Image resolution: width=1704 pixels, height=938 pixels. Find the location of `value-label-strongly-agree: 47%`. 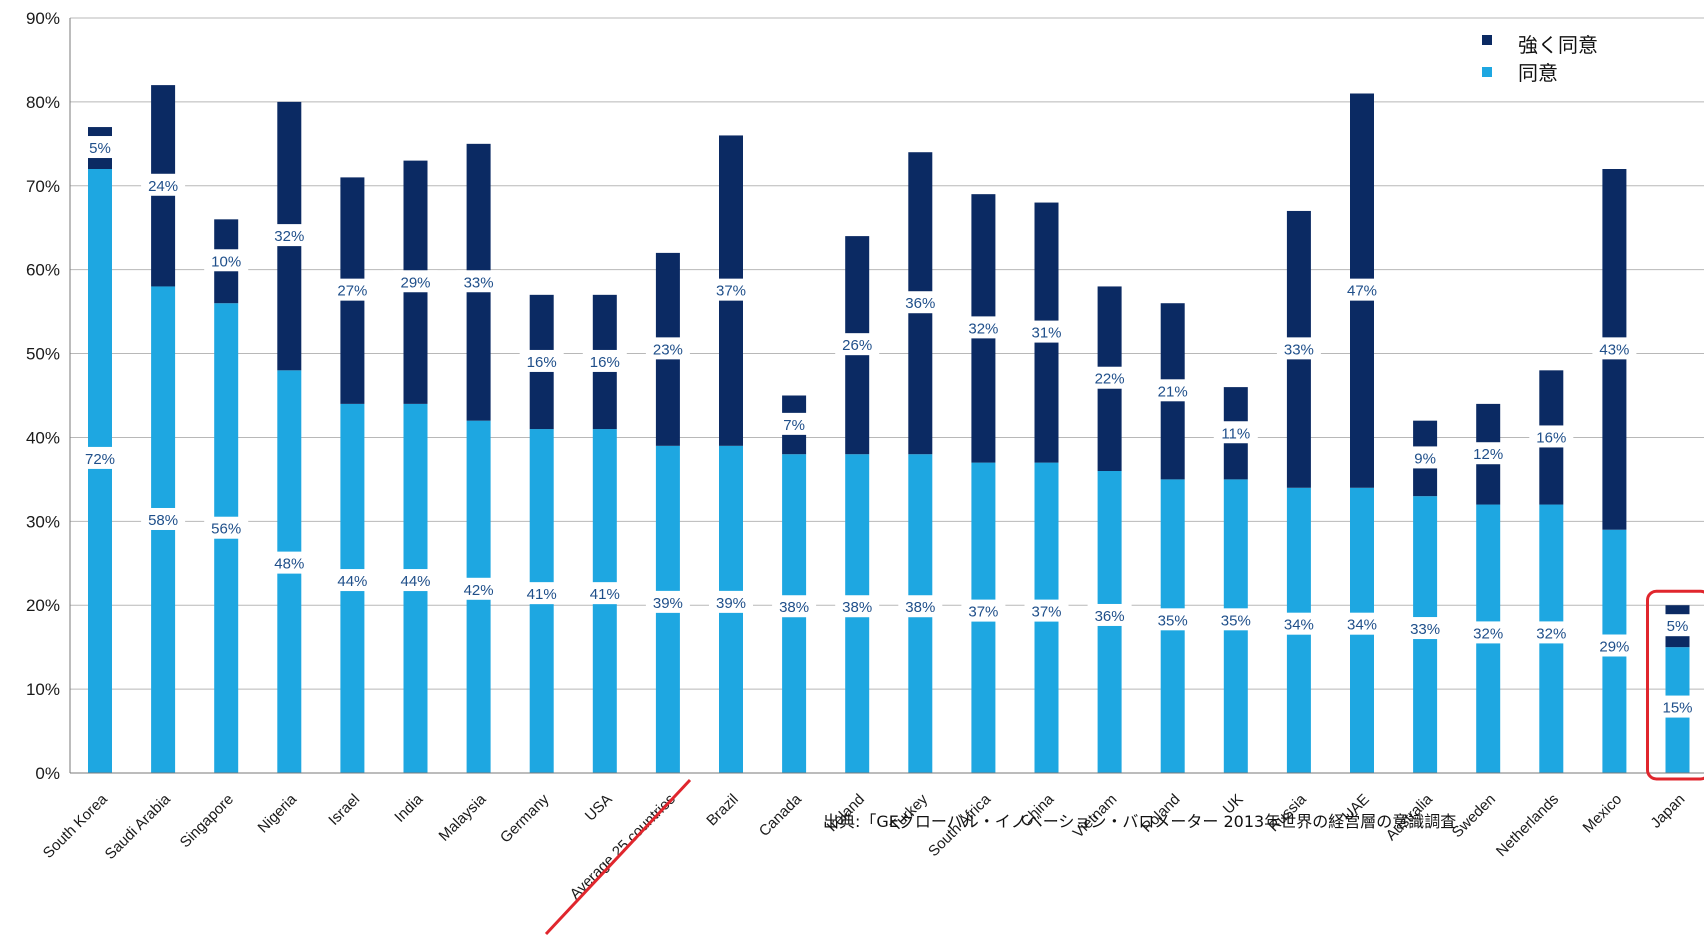

value-label-strongly-agree: 47% is located at coordinates (1362, 291).